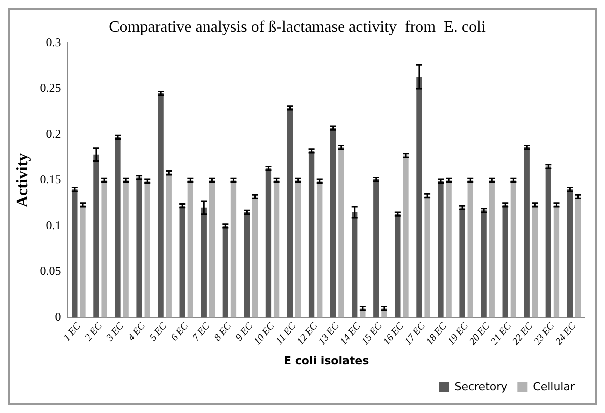 This screenshot has width=605, height=413. What do you see at coordinates (297, 27) in the screenshot?
I see `chart-title: Comparative analysis of ß-lactamase activity from E. coli` at bounding box center [297, 27].